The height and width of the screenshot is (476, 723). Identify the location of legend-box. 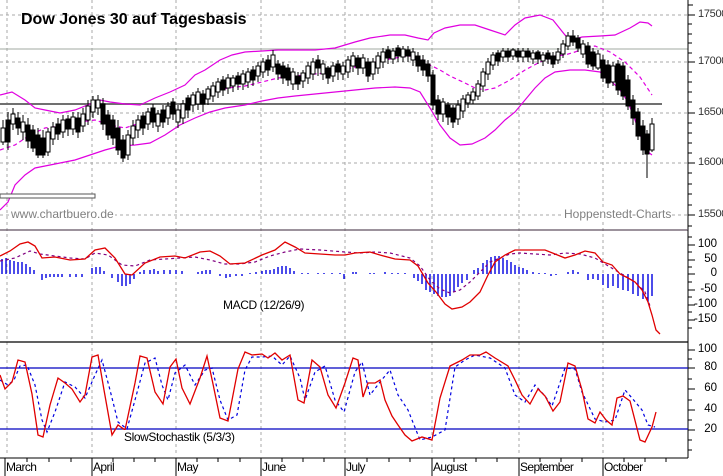
(48, 196).